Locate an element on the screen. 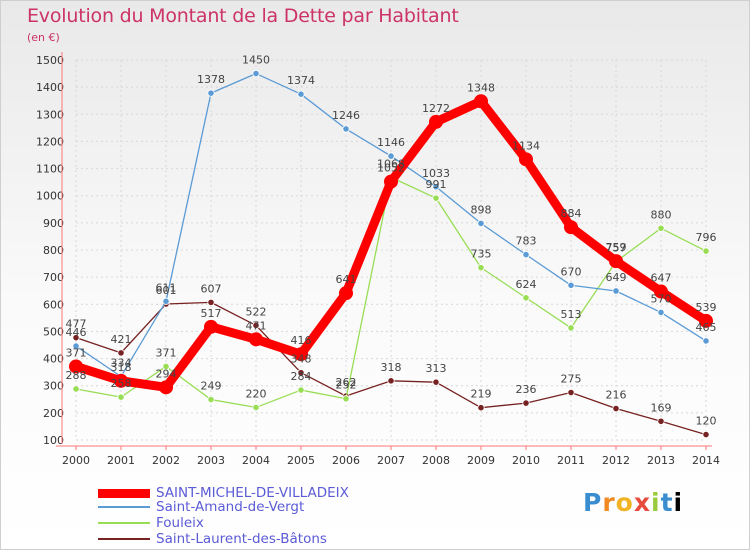  data-label: 446 is located at coordinates (76, 332).